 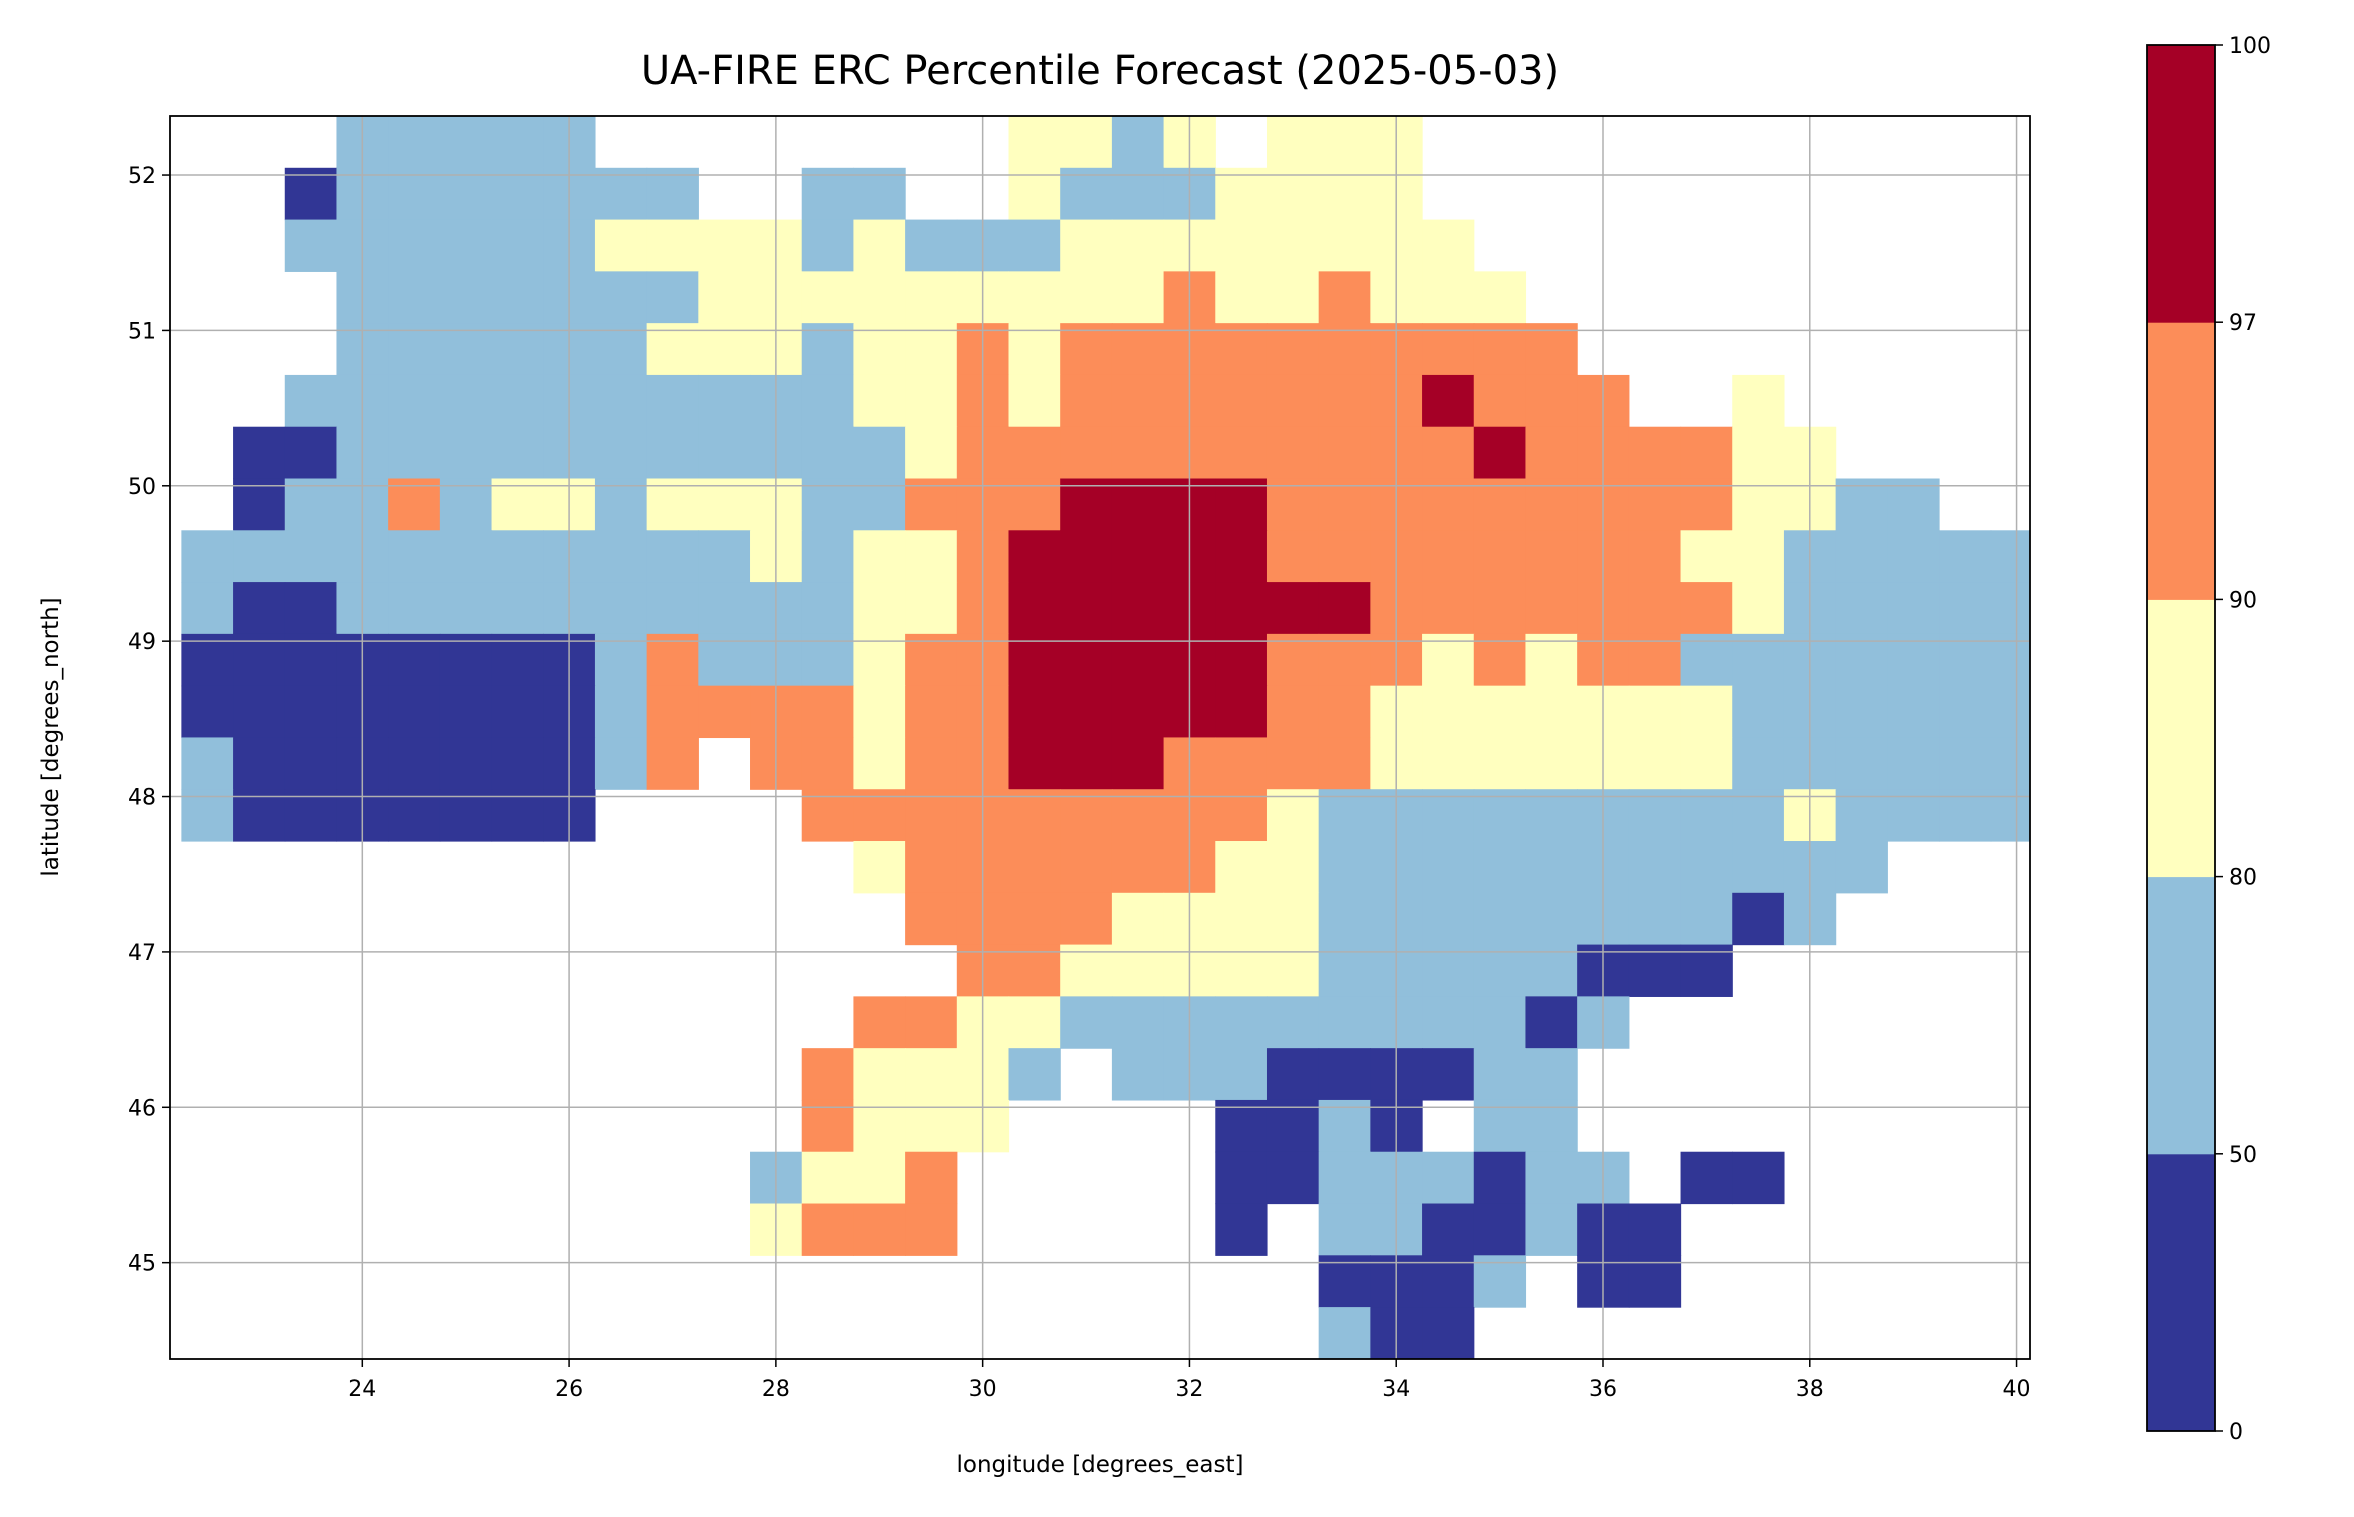 What do you see at coordinates (1189, 1389) in the screenshot?
I see `x-tick-label: 32` at bounding box center [1189, 1389].